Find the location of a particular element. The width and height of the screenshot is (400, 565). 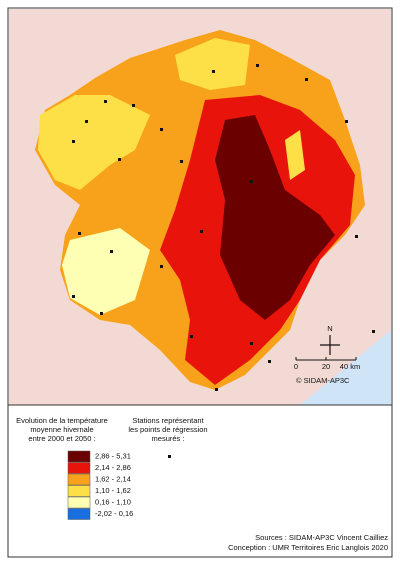

legend-label: 1,62 - 2,14 is located at coordinates (113, 478).